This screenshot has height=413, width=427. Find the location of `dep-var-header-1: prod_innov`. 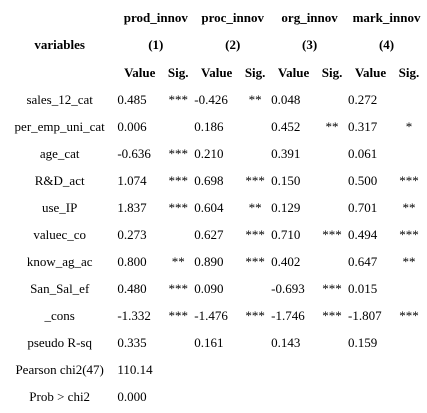

dep-var-header-1: prod_innov is located at coordinates (155, 17).